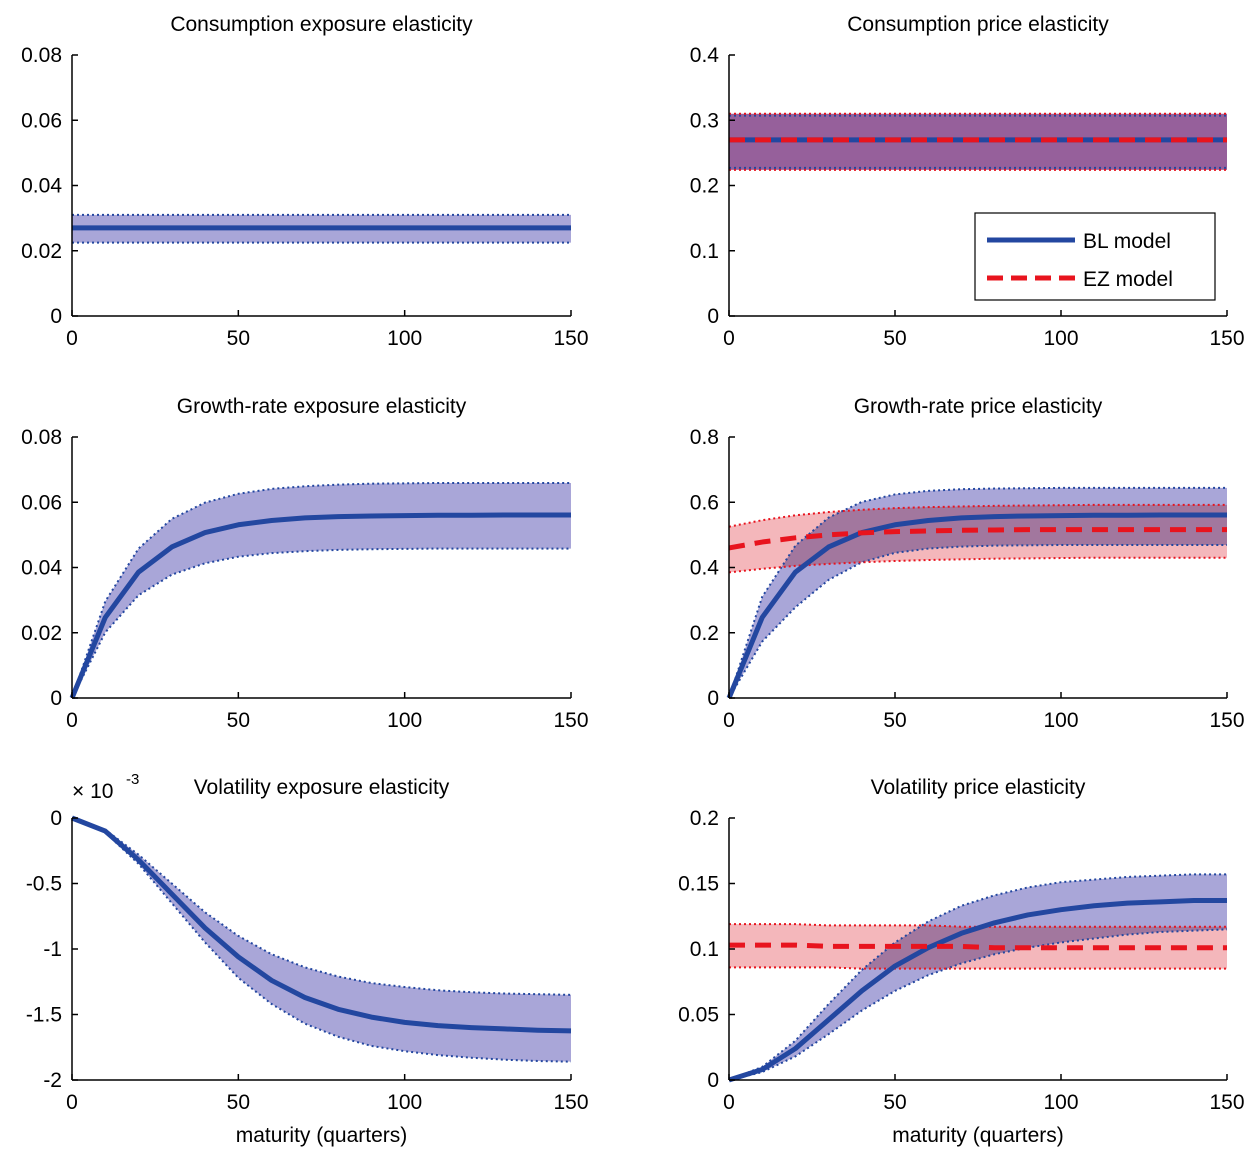 Image resolution: width=1252 pixels, height=1162 pixels. Describe the element at coordinates (698, 1015) in the screenshot. I see `y-tick-label: 0.05` at that location.